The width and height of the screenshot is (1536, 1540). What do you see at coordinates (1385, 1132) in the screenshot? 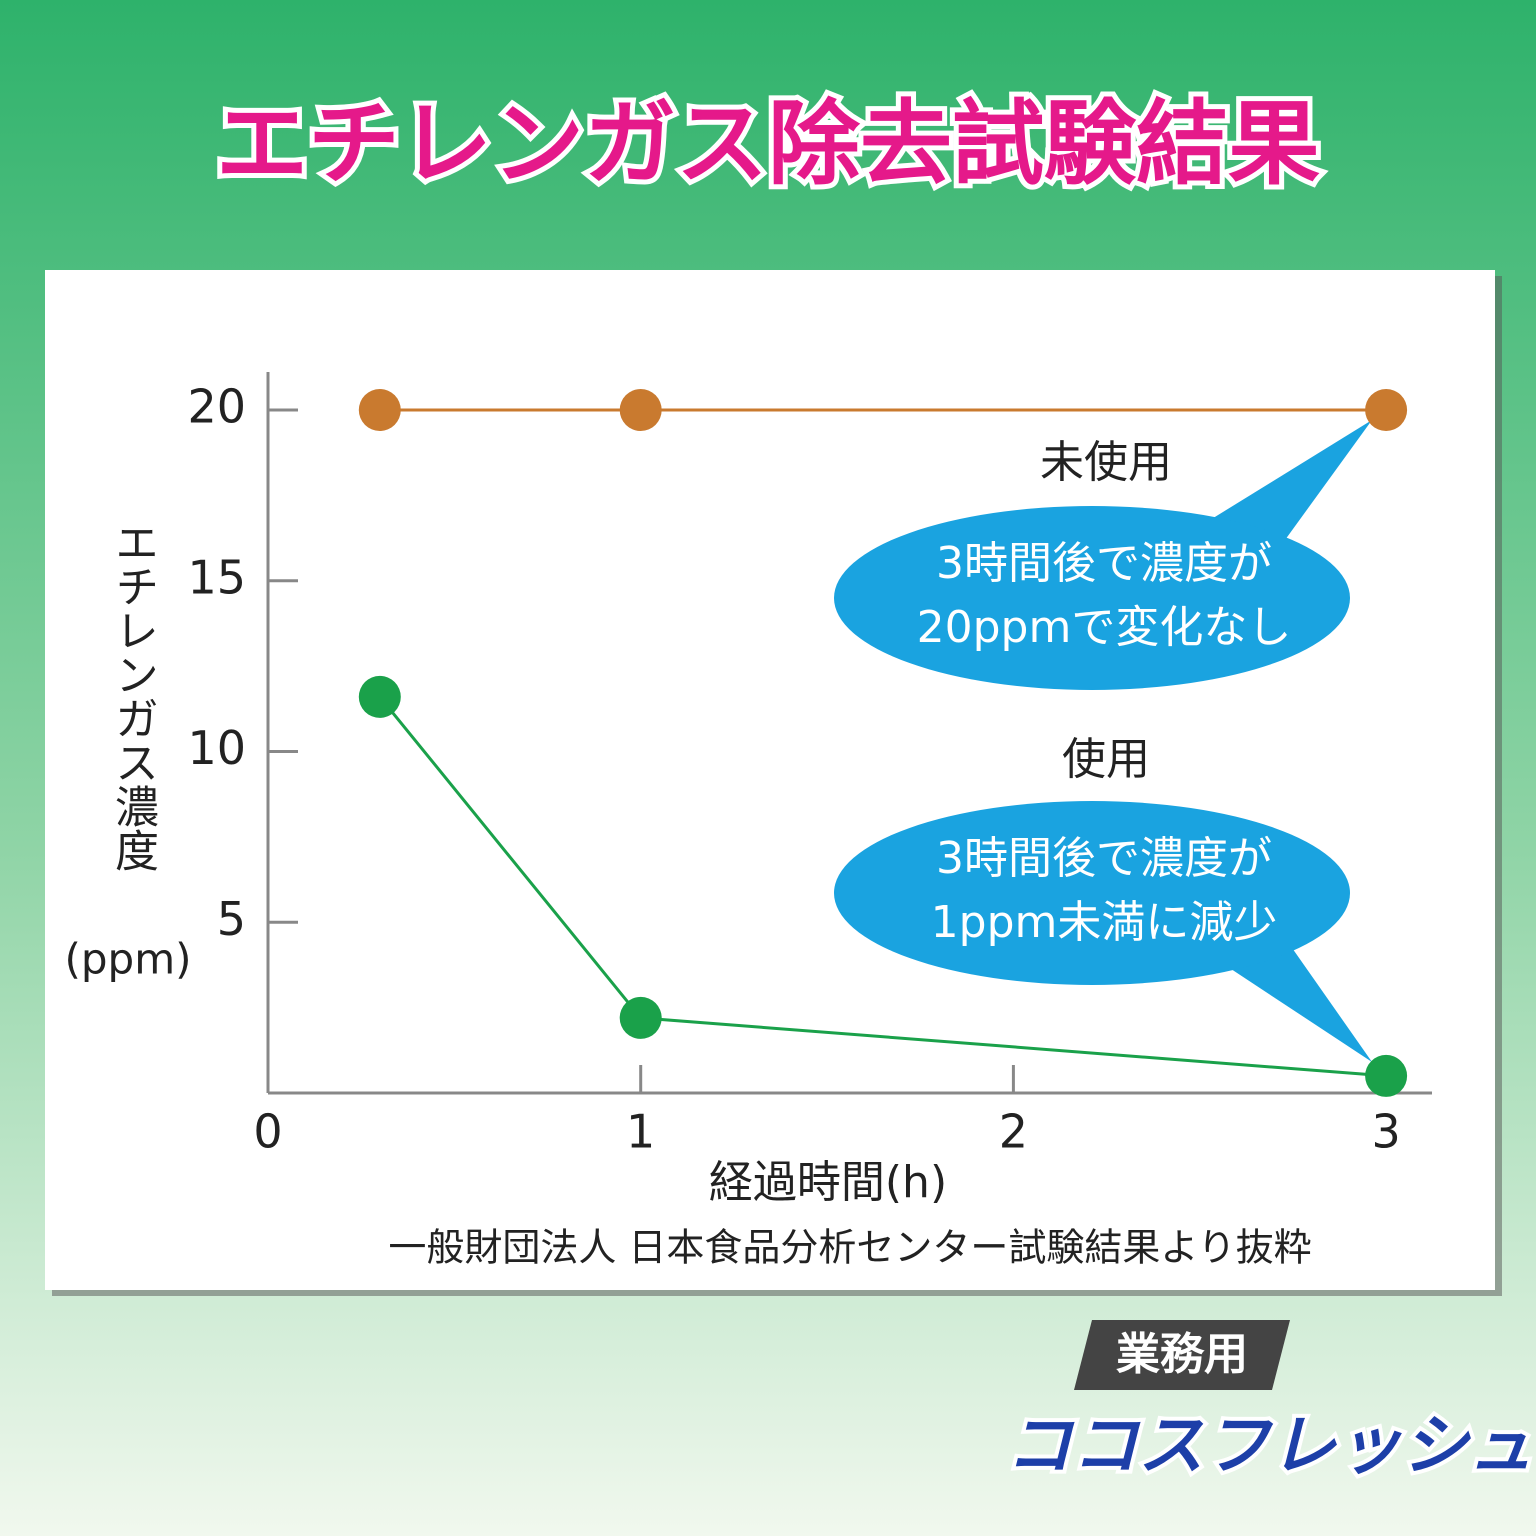
I see `x-tick-label: 3` at bounding box center [1385, 1132].